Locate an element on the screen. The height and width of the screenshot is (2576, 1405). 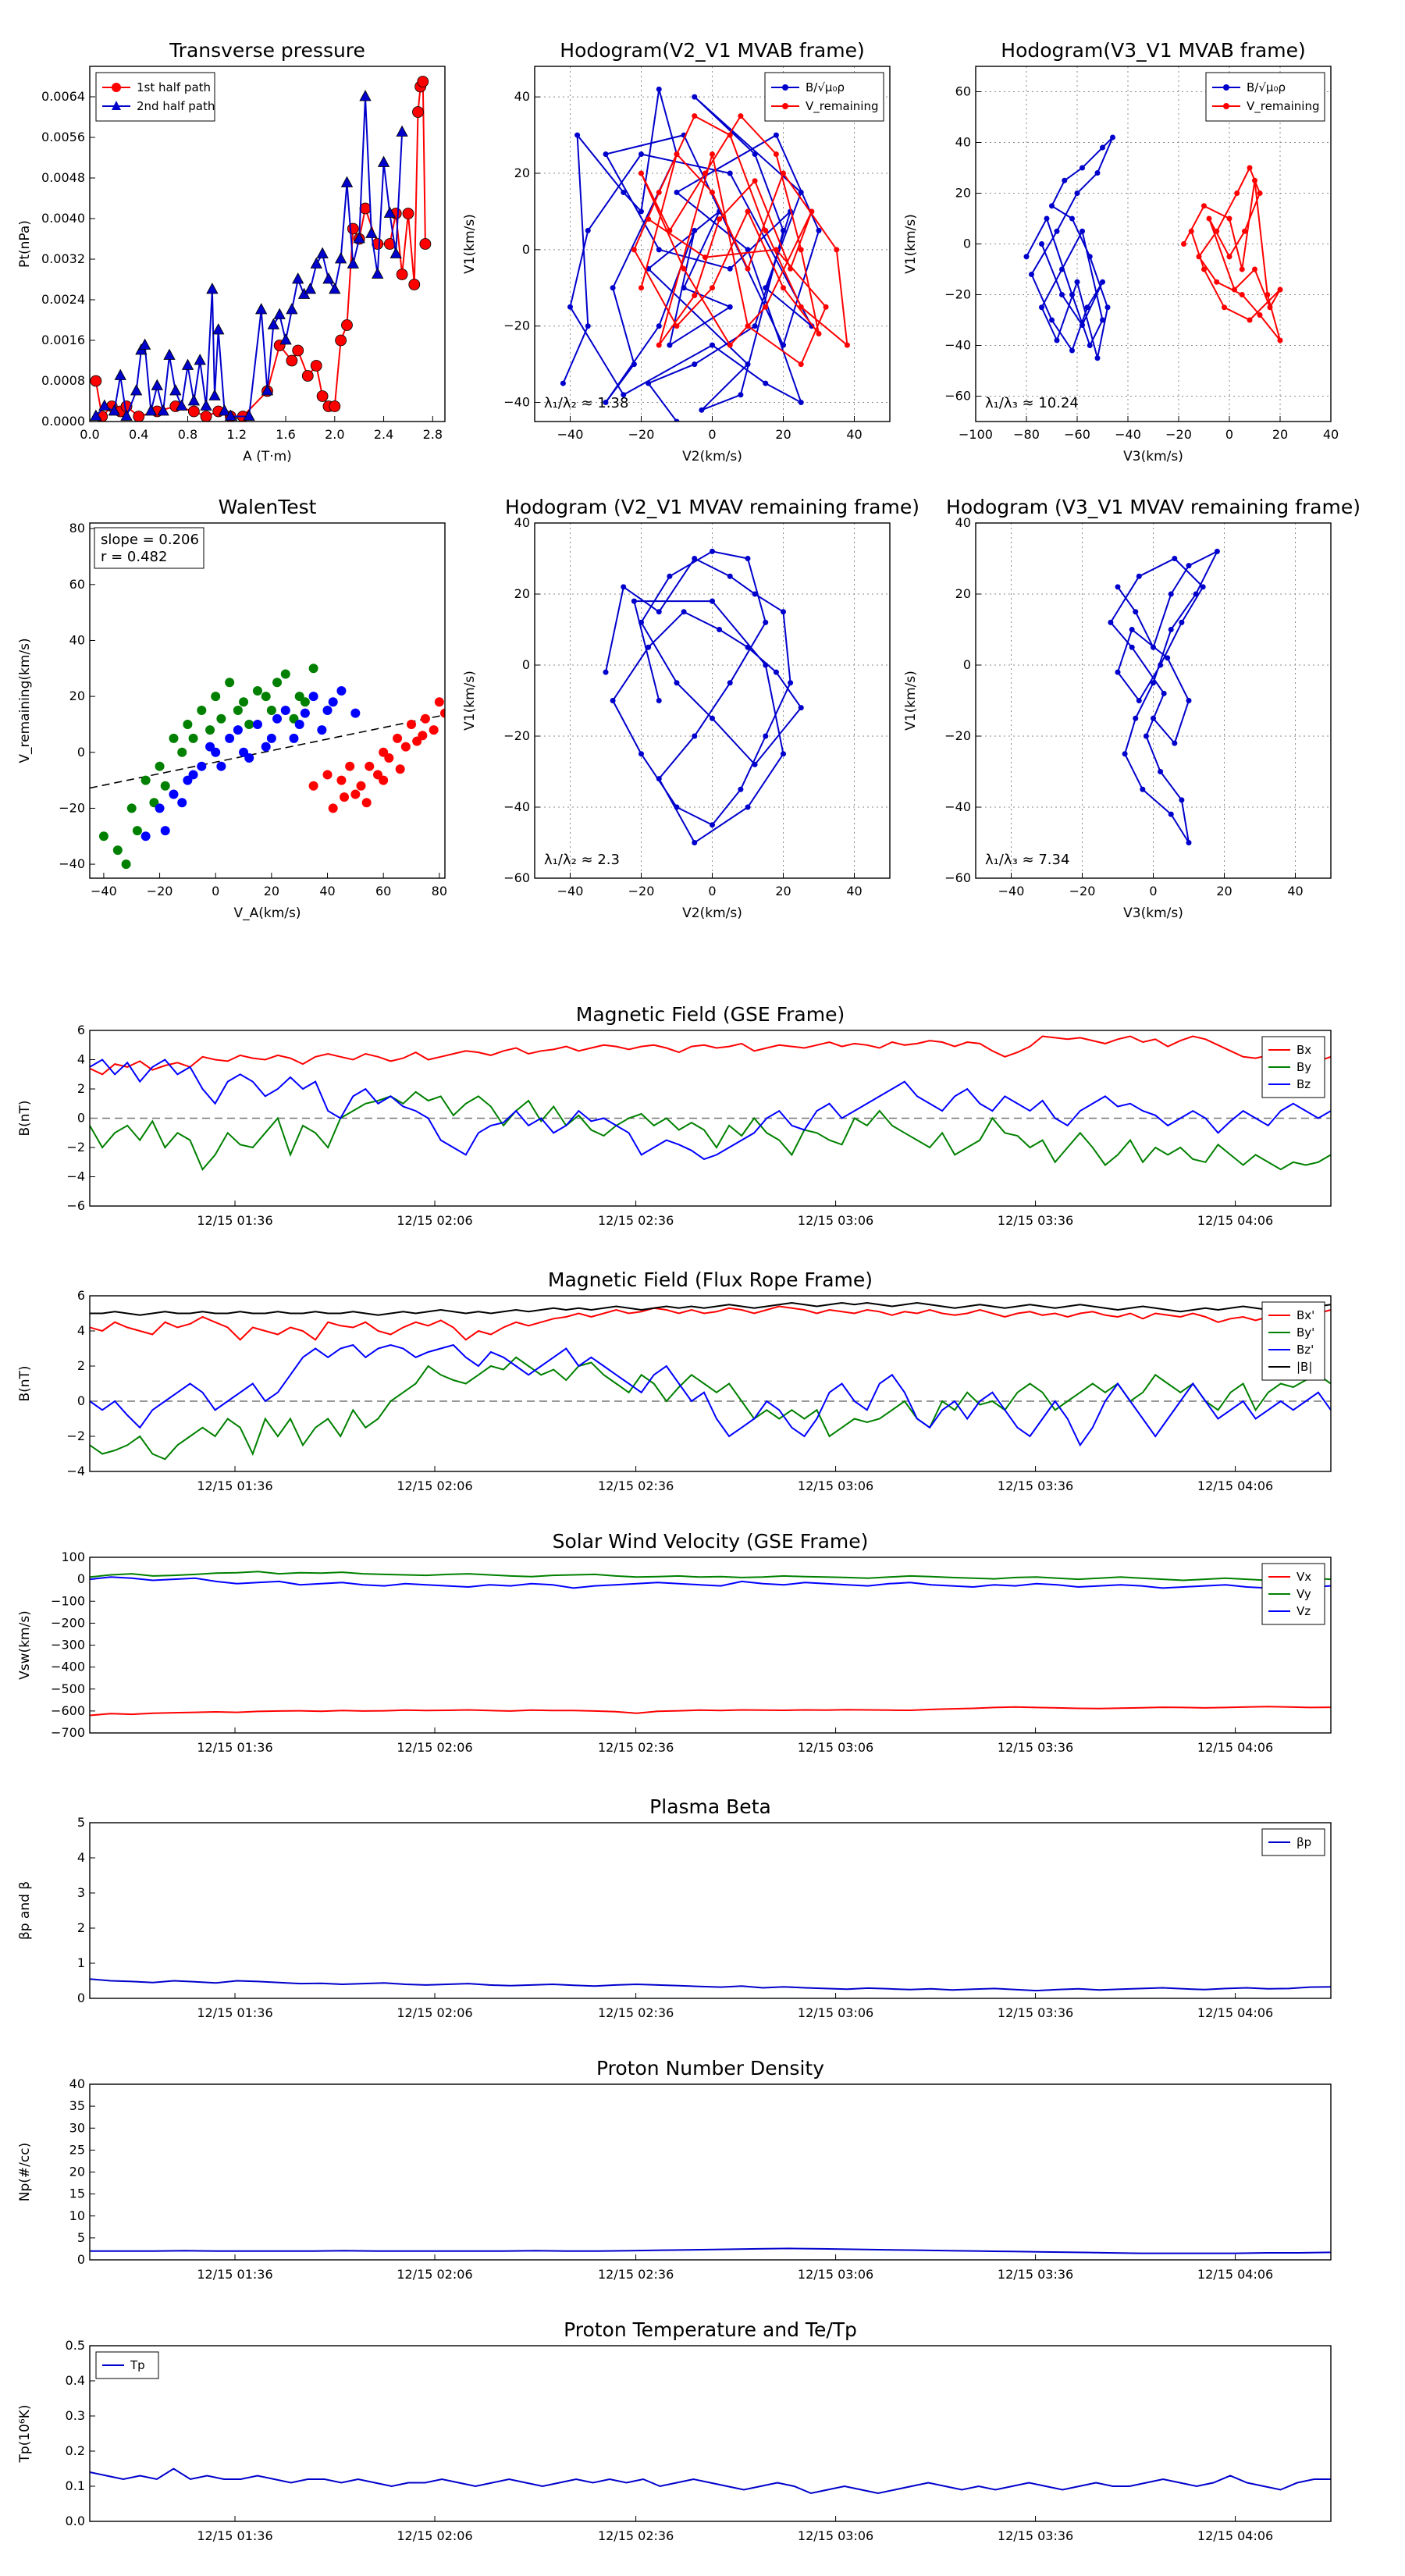
y-tick-label: 40 is located at coordinates (522, 522).